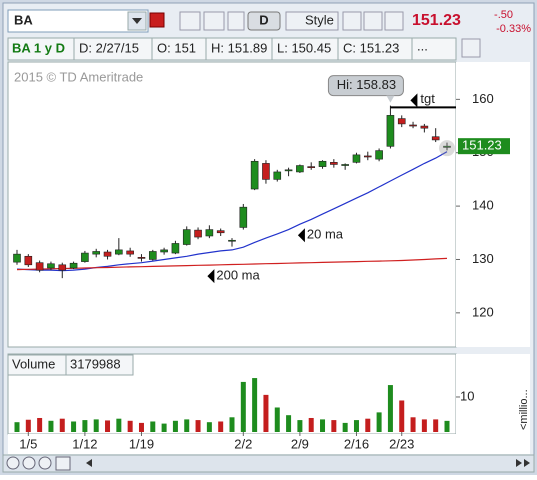 The width and height of the screenshot is (537, 480). Describe the element at coordinates (483, 98) in the screenshot. I see `y-tick-label: 160` at that location.